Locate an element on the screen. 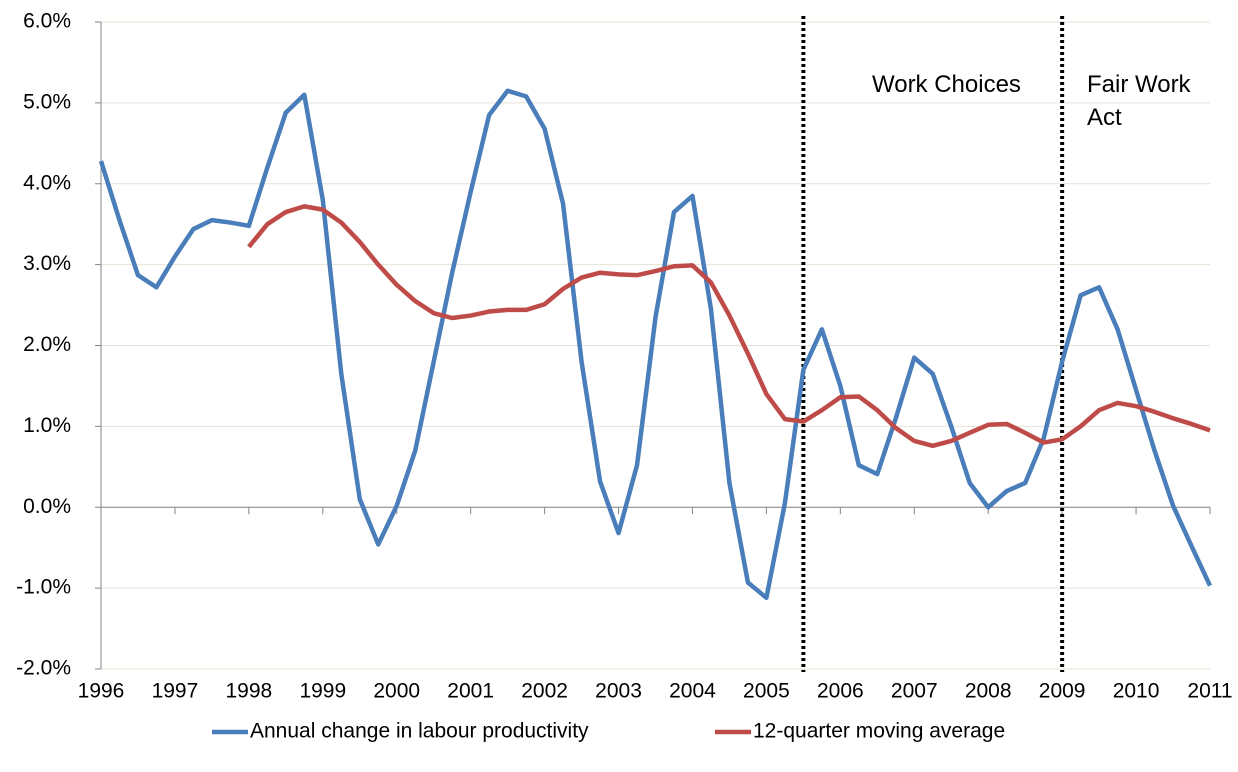  legend-label: 12-quarter moving average is located at coordinates (879, 731).